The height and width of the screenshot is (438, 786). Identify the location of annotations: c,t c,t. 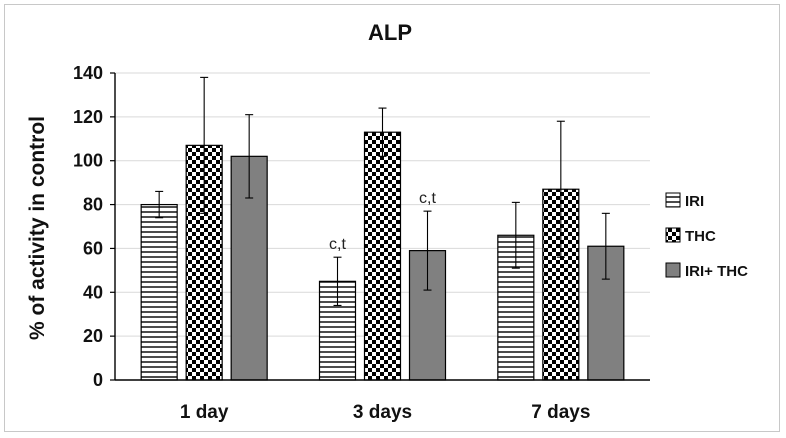
(382, 221).